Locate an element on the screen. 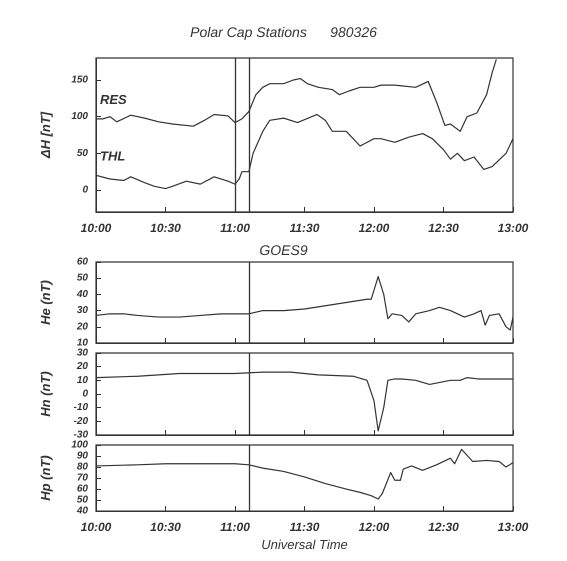 The width and height of the screenshot is (567, 561). series-label: THL is located at coordinates (113, 156).